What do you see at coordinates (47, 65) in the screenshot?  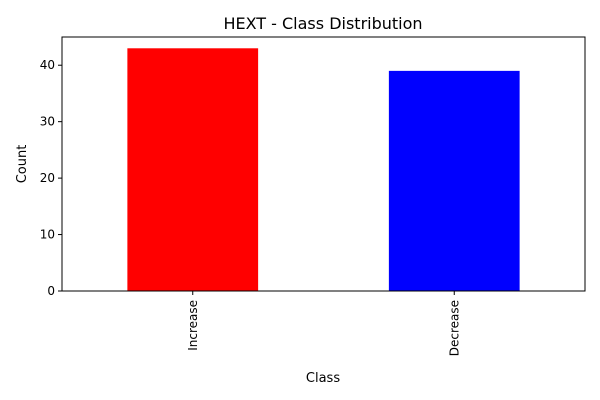 I see `y-tick-label: 40` at bounding box center [47, 65].